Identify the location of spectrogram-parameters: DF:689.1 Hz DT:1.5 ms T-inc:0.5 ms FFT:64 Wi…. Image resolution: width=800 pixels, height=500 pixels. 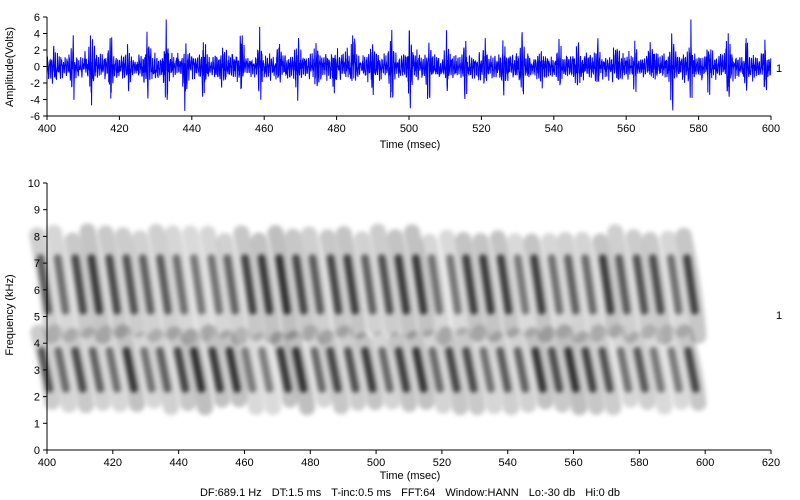
(410, 493).